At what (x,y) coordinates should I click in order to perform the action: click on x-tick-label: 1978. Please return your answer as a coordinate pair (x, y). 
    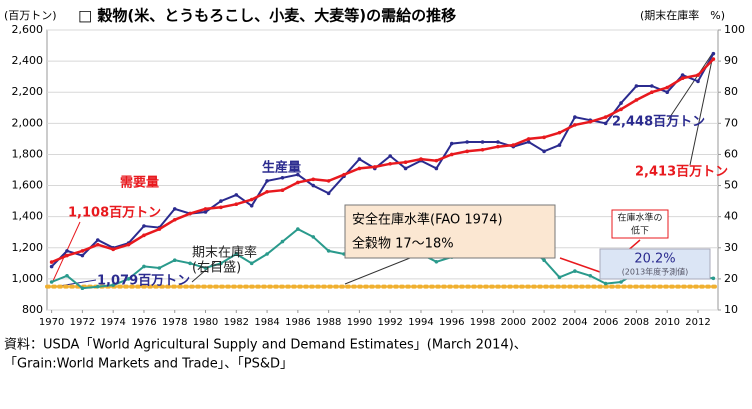
    Looking at the image, I should click on (174, 322).